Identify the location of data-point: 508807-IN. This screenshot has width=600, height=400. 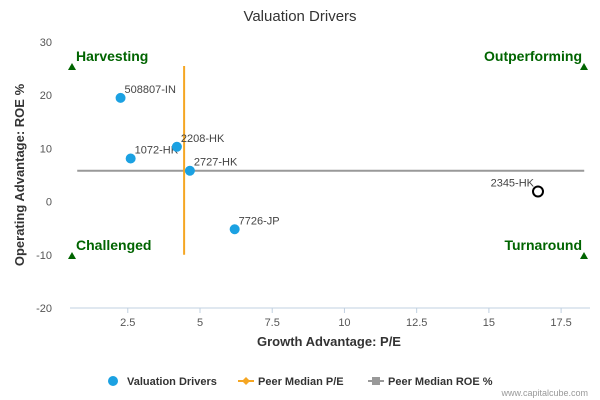
(145, 93).